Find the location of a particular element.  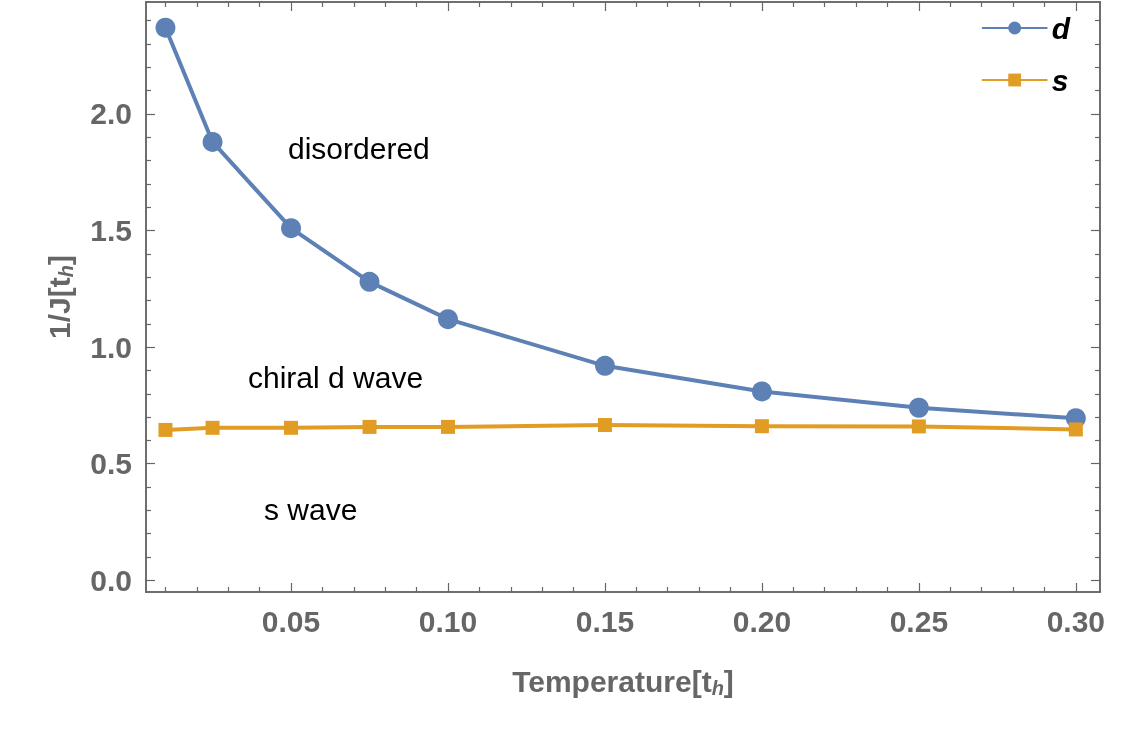

y-tick-label: 2.0 is located at coordinates (111, 114).